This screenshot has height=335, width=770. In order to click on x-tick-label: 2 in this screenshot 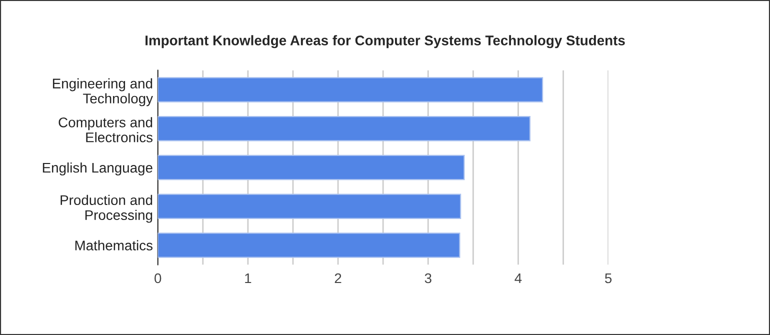, I will do `click(338, 278)`.